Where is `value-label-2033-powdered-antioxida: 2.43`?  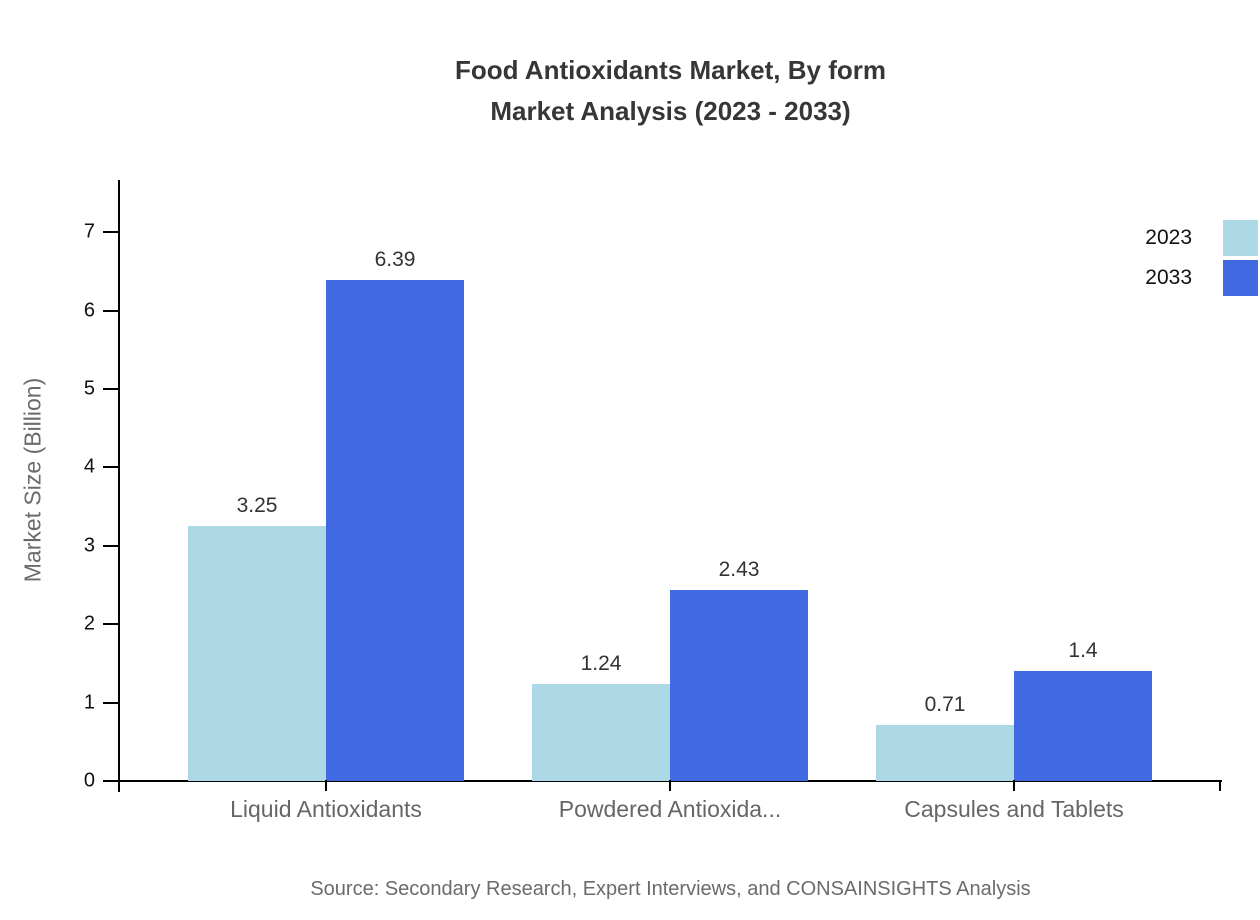 value-label-2033-powdered-antioxida: 2.43 is located at coordinates (739, 569).